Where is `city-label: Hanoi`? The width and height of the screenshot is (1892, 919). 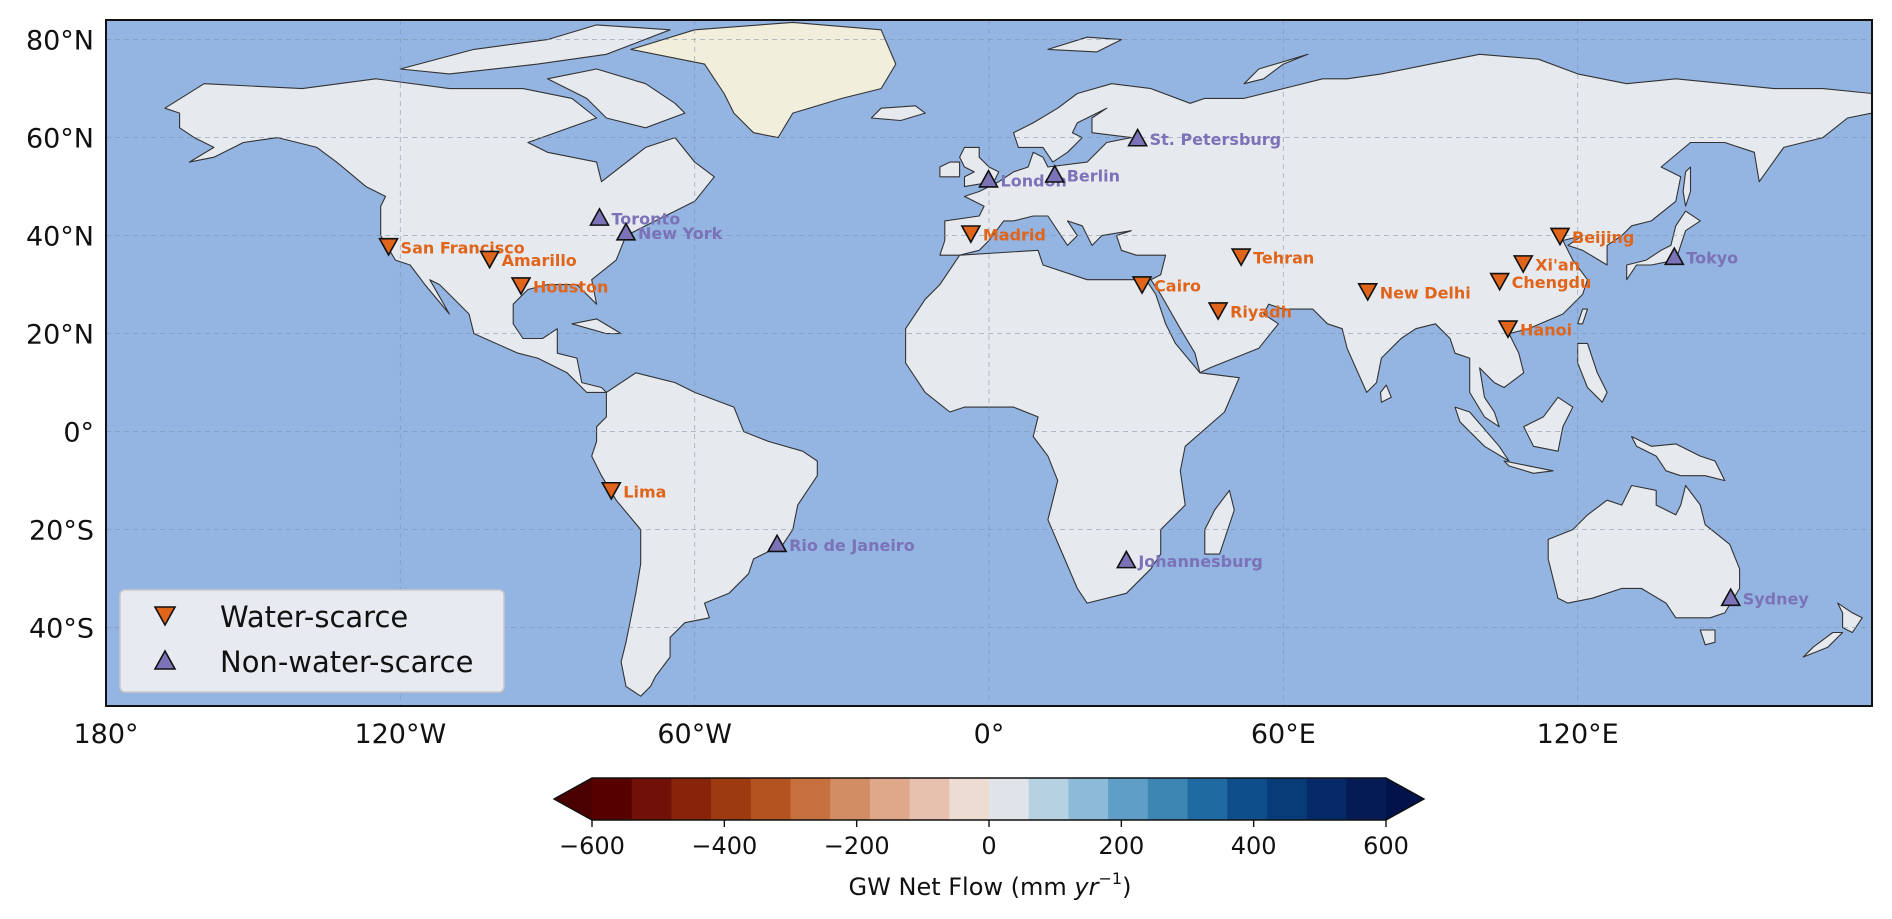 city-label: Hanoi is located at coordinates (1546, 330).